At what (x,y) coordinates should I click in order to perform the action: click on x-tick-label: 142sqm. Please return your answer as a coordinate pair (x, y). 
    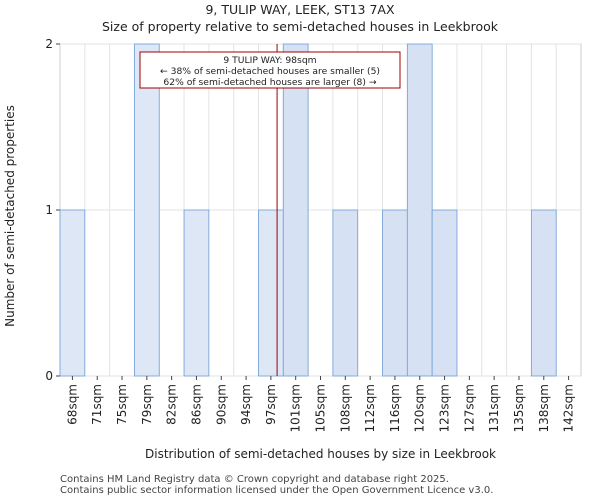
    Looking at the image, I should click on (569, 408).